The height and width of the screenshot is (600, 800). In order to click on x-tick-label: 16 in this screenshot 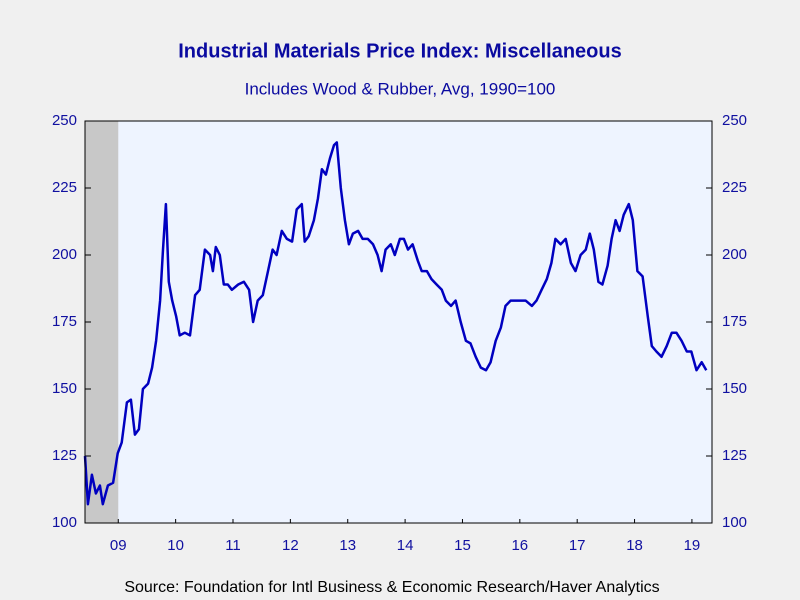, I will do `click(519, 545)`.